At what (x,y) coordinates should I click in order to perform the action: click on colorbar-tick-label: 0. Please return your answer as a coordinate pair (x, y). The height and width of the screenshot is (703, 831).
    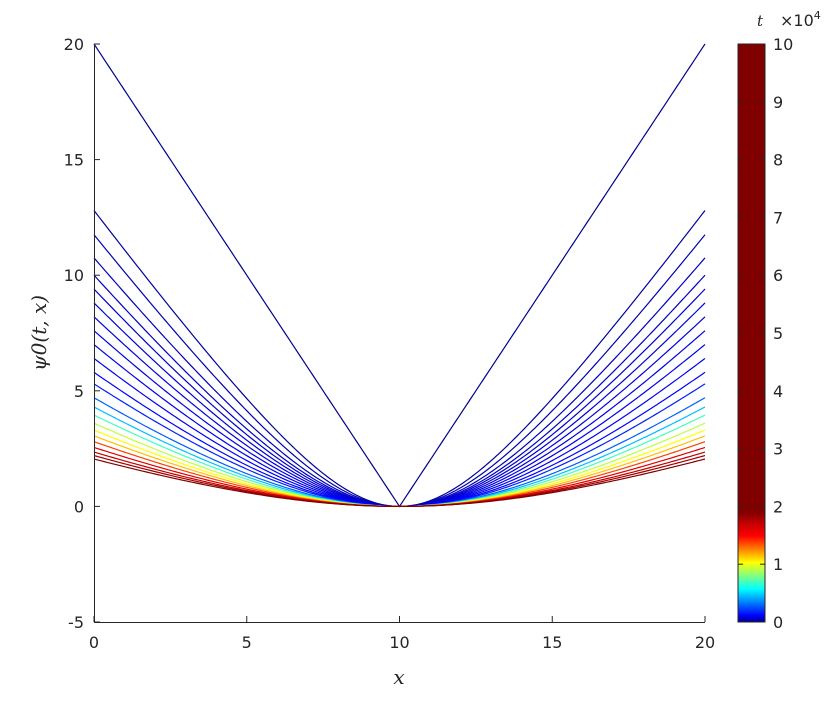
    Looking at the image, I should click on (778, 622).